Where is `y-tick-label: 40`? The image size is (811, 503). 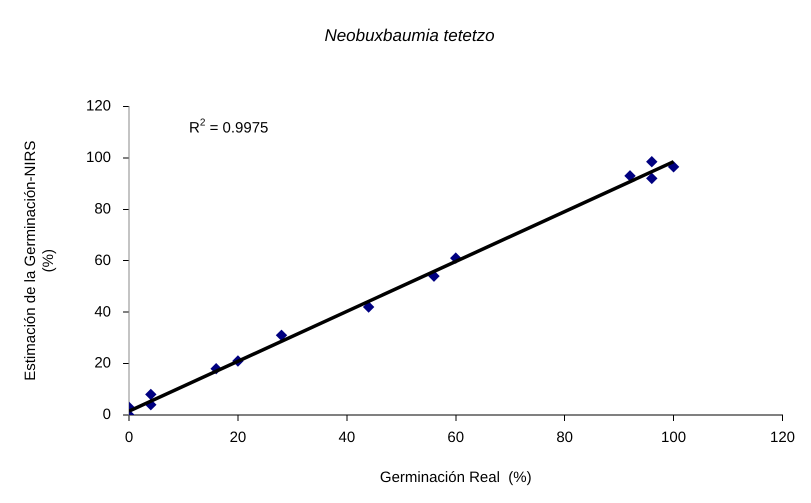
y-tick-label: 40 is located at coordinates (103, 311).